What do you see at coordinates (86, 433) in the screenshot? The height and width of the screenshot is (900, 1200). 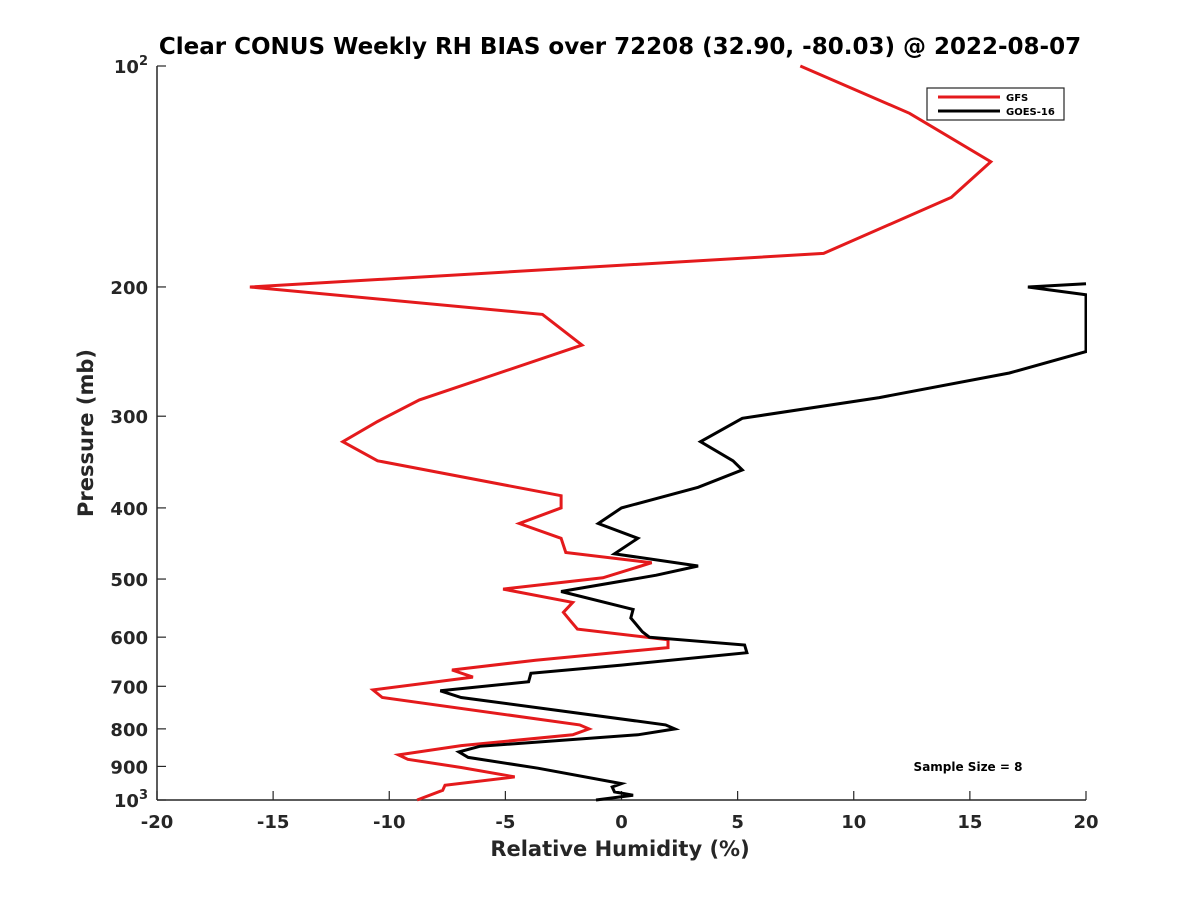 I see `y-axis-label: Pressure (mb)` at bounding box center [86, 433].